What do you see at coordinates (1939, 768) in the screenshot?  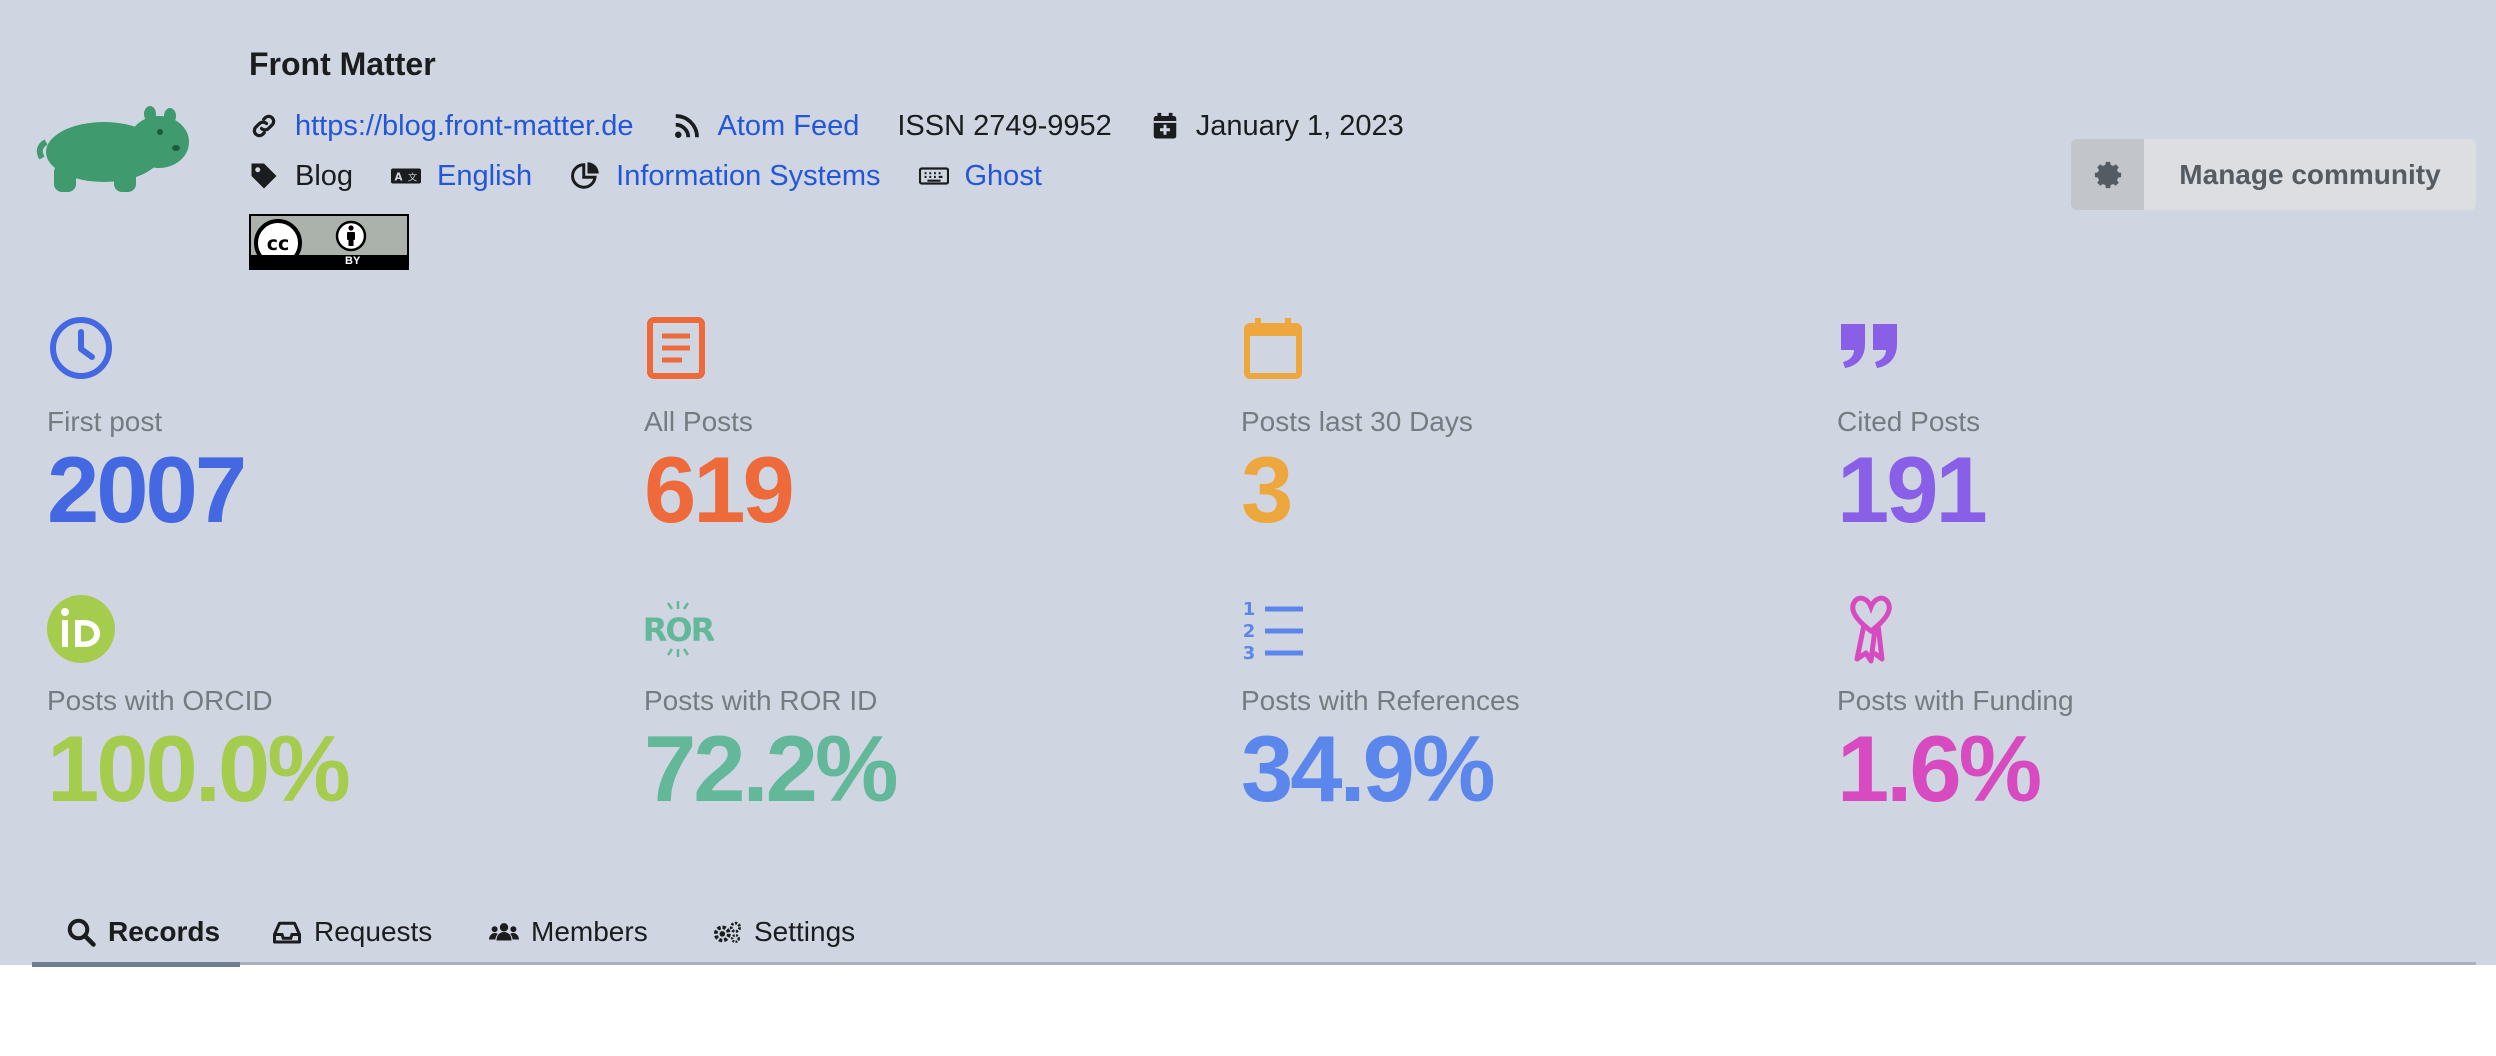 I see `stat-value: 1.6%` at bounding box center [1939, 768].